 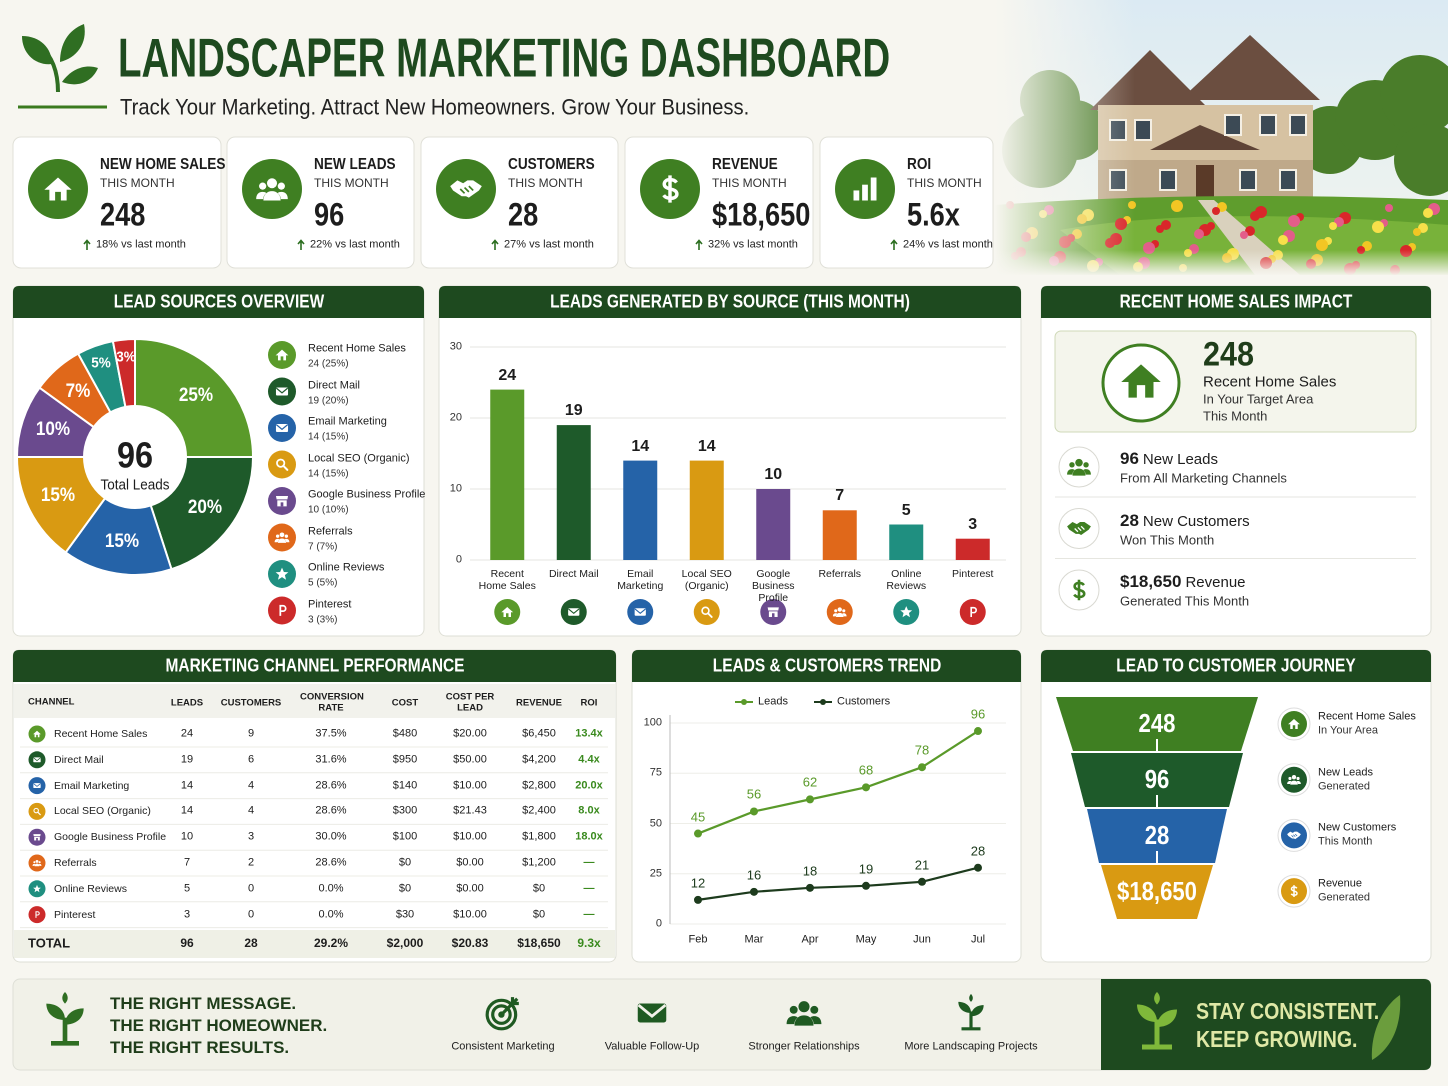 What do you see at coordinates (455, 346) in the screenshot?
I see `y-tick-label: 30` at bounding box center [455, 346].